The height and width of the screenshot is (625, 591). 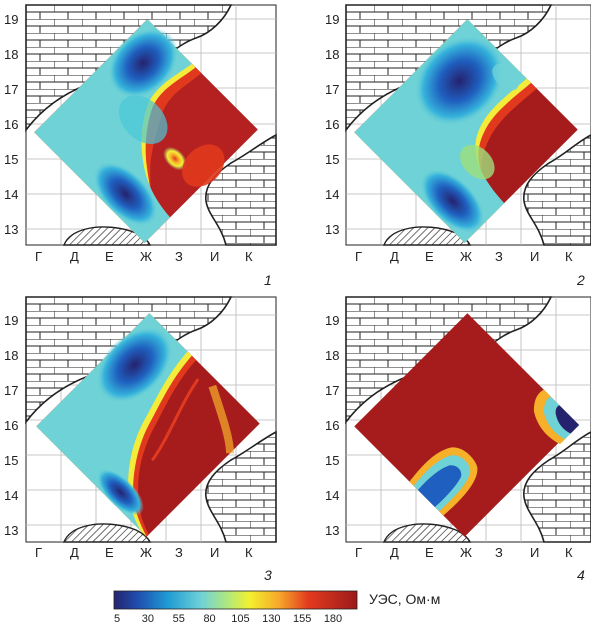 What do you see at coordinates (209, 619) in the screenshot?
I see `colorbar-tick-label: 80` at bounding box center [209, 619].